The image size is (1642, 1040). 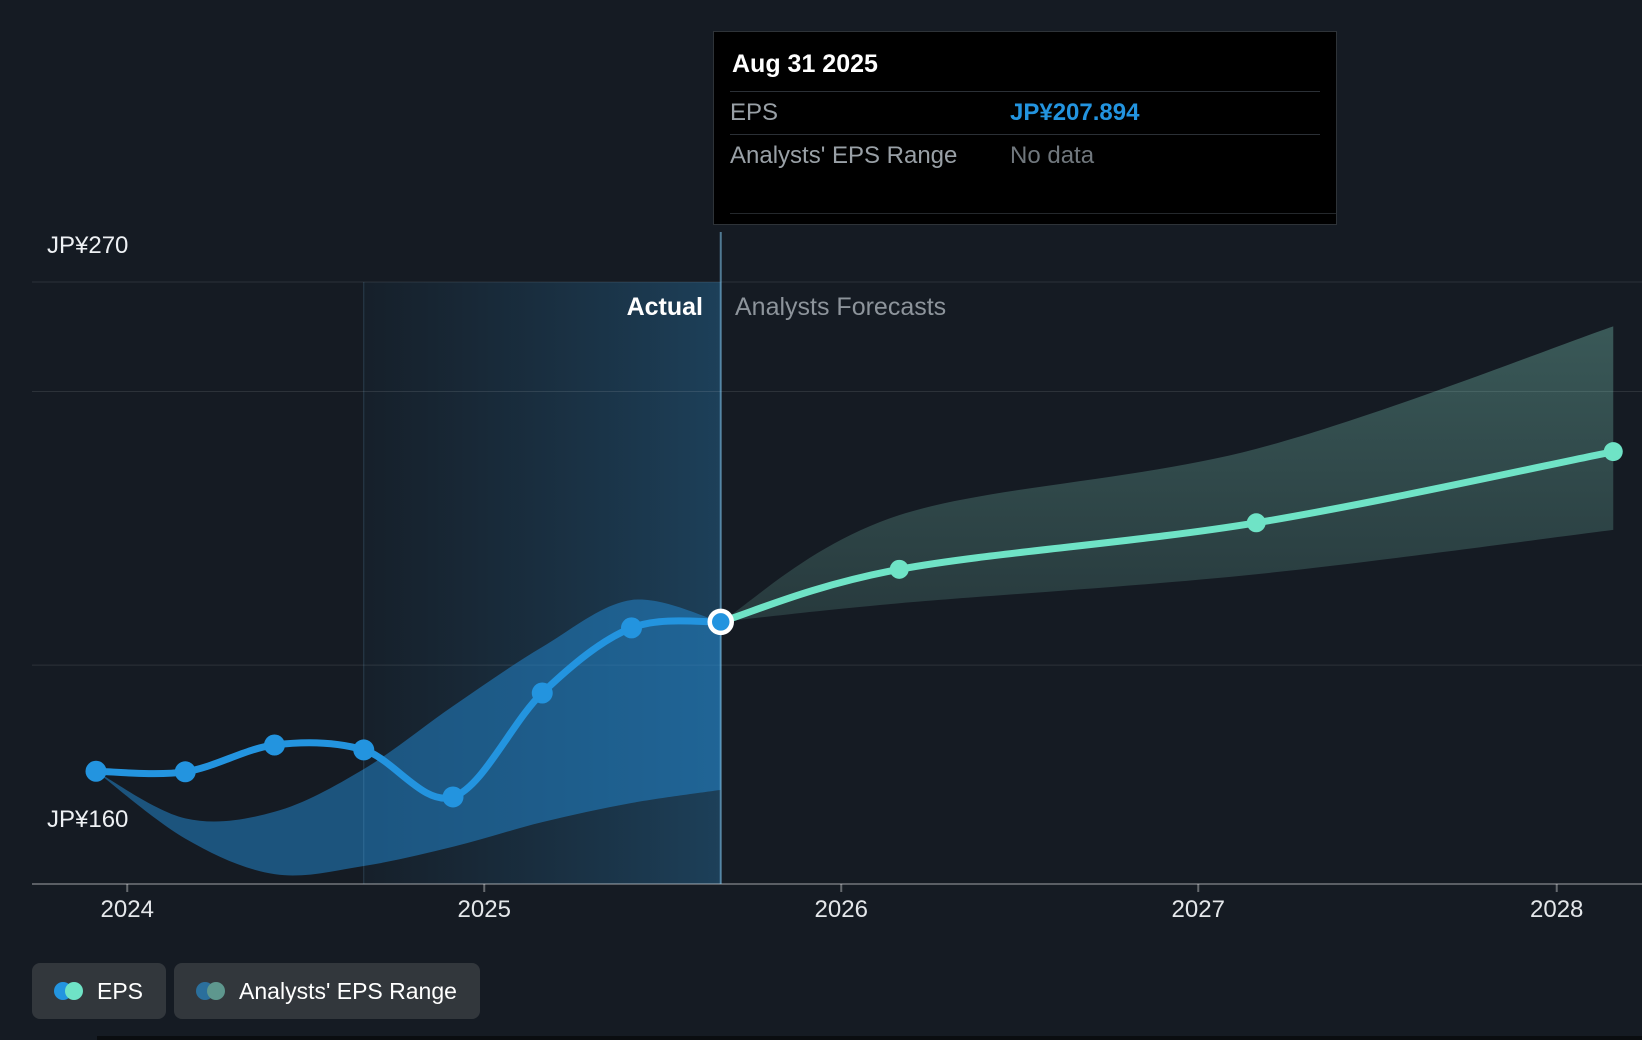 I want to click on eps-actual-line, so click(x=408, y=709).